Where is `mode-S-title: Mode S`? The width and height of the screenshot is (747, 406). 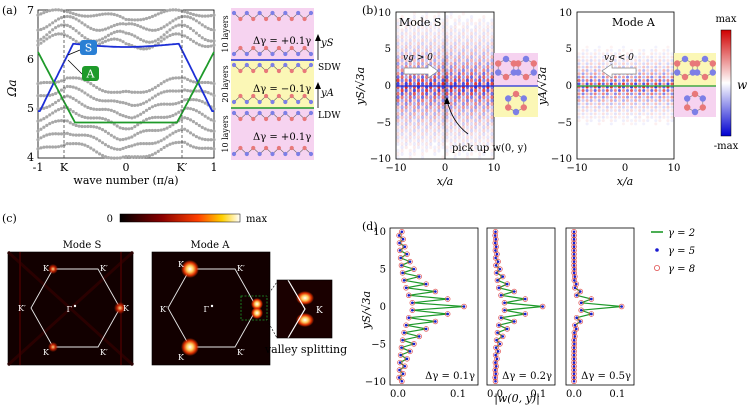 mode-S-title: Mode S is located at coordinates (420, 22).